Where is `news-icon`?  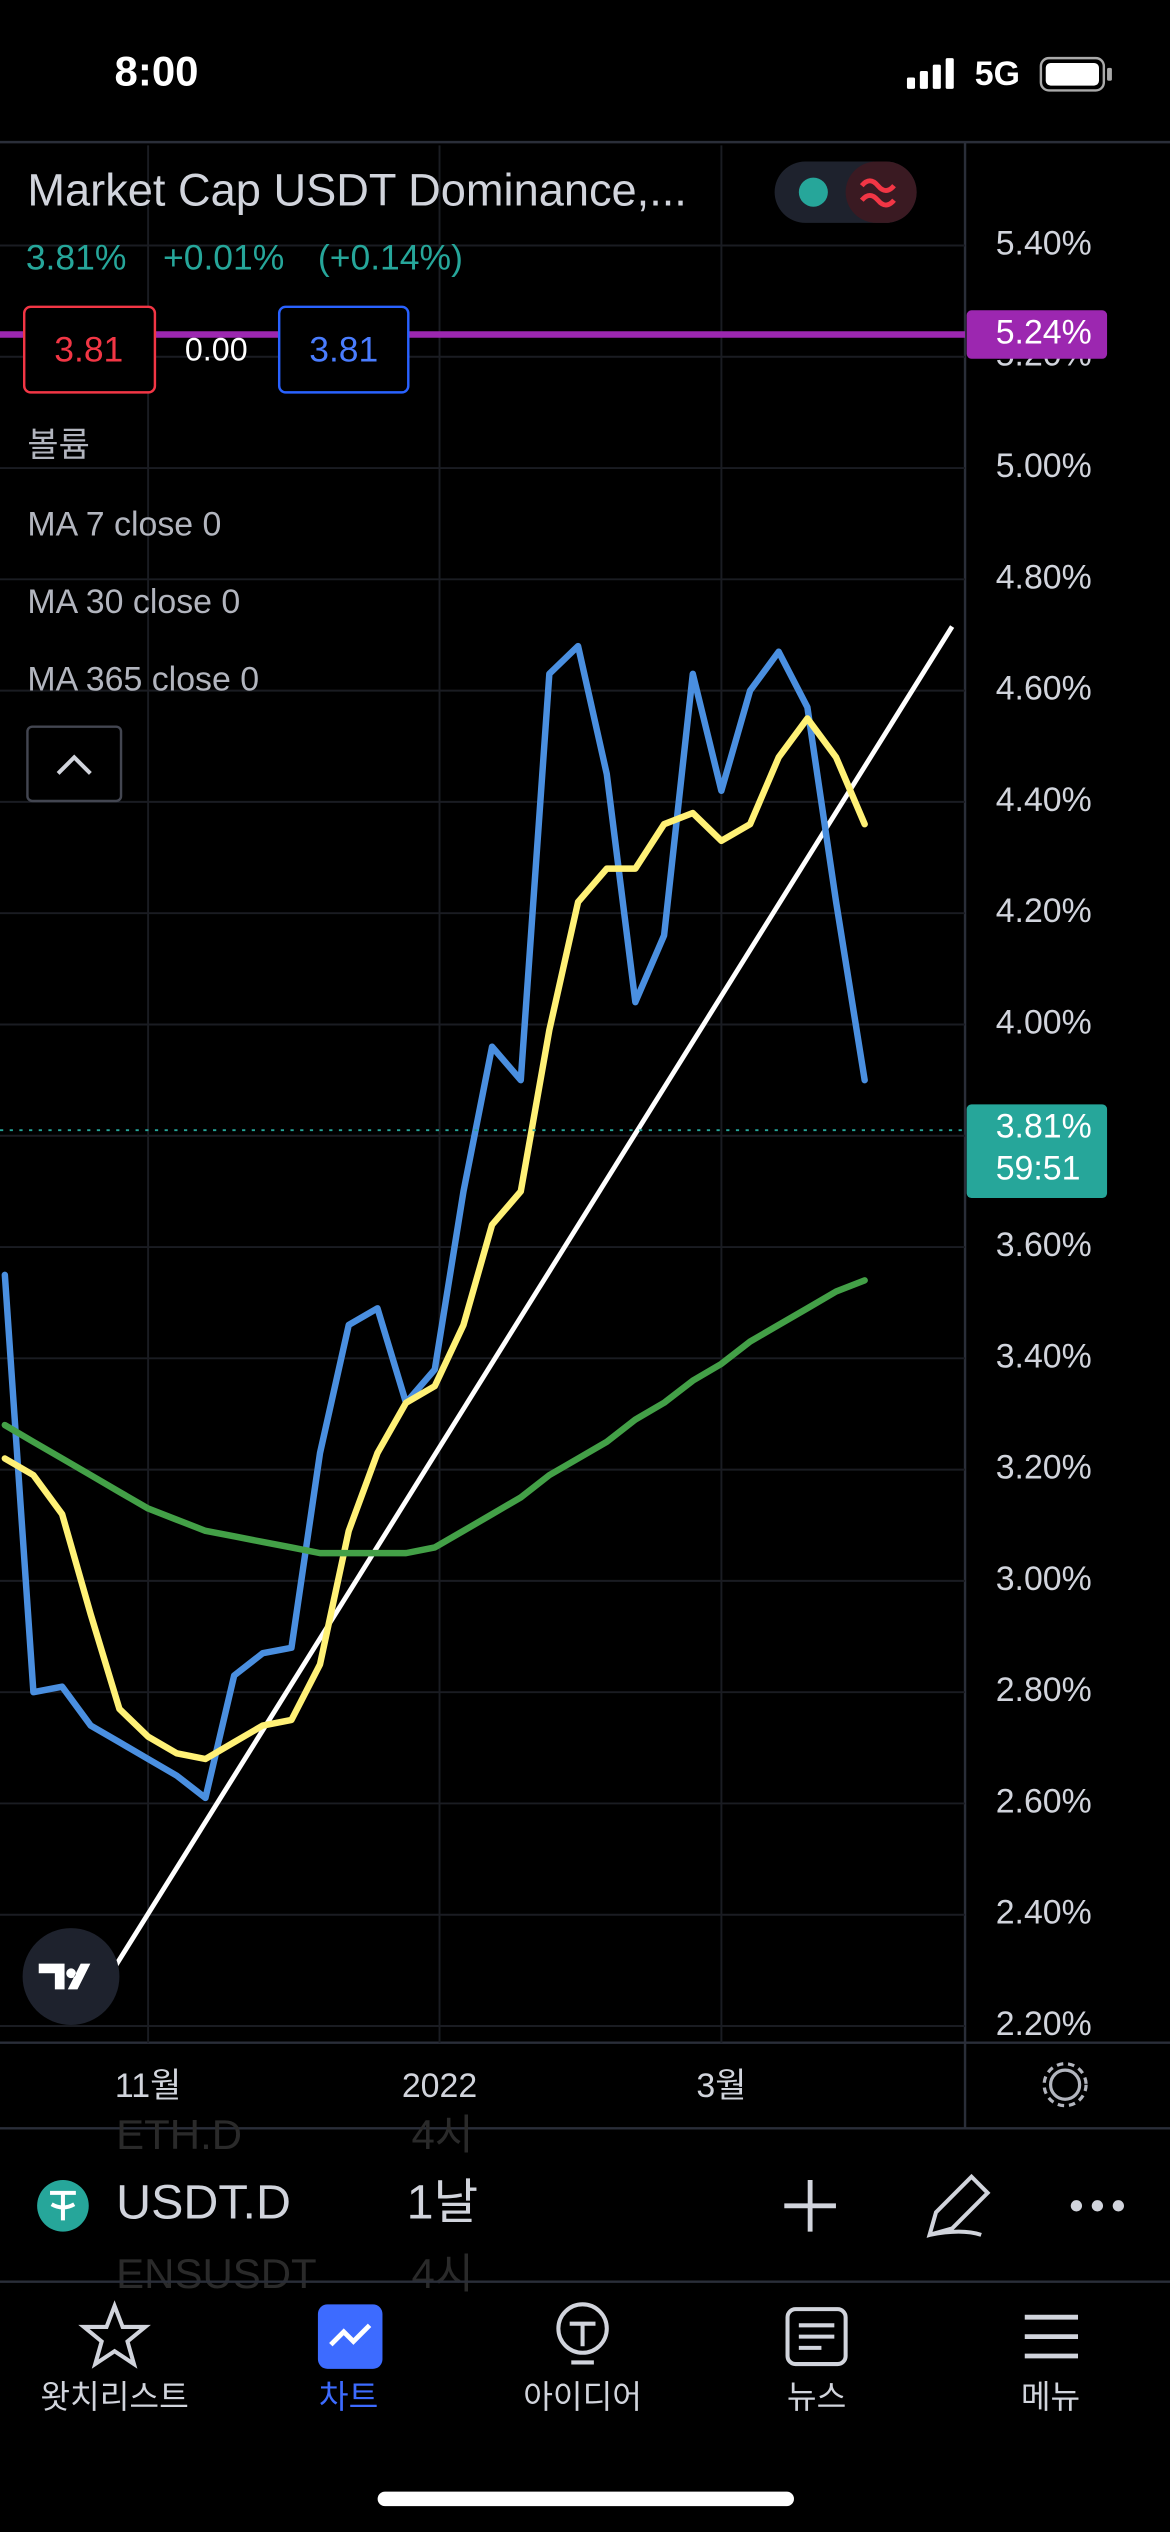 news-icon is located at coordinates (816, 2337).